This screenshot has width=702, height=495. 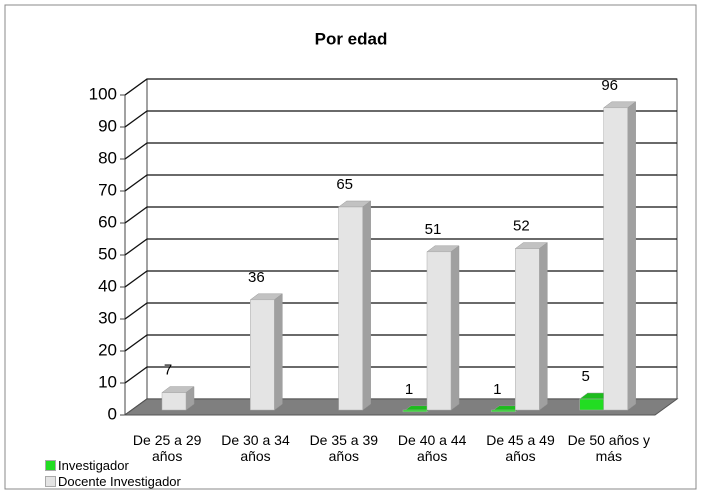 I want to click on y-tick-label: 100, so click(x=103, y=93).